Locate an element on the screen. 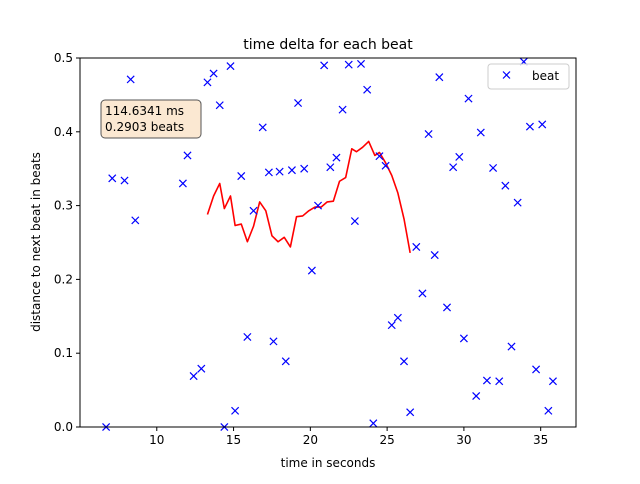 Image resolution: width=640 pixels, height=484 pixels. annotation-background is located at coordinates (151, 119).